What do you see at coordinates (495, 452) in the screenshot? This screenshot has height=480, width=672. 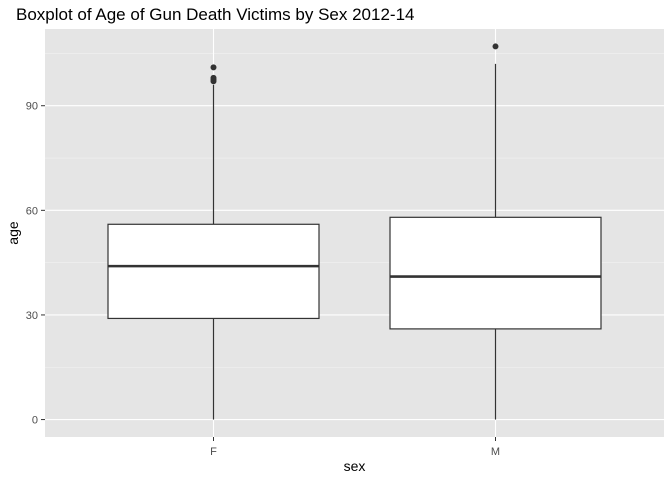 I see `x-tick-label: M` at bounding box center [495, 452].